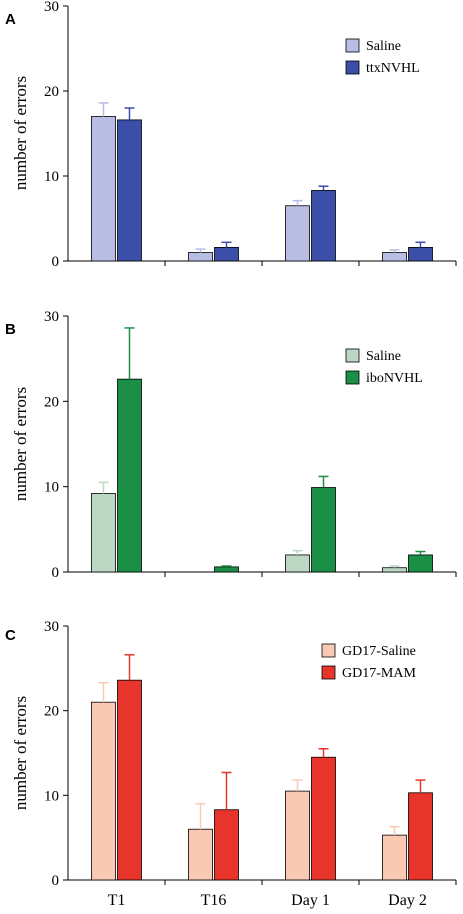 The height and width of the screenshot is (914, 463). Describe the element at coordinates (407, 900) in the screenshot. I see `x-tick-label: Day 2` at that location.